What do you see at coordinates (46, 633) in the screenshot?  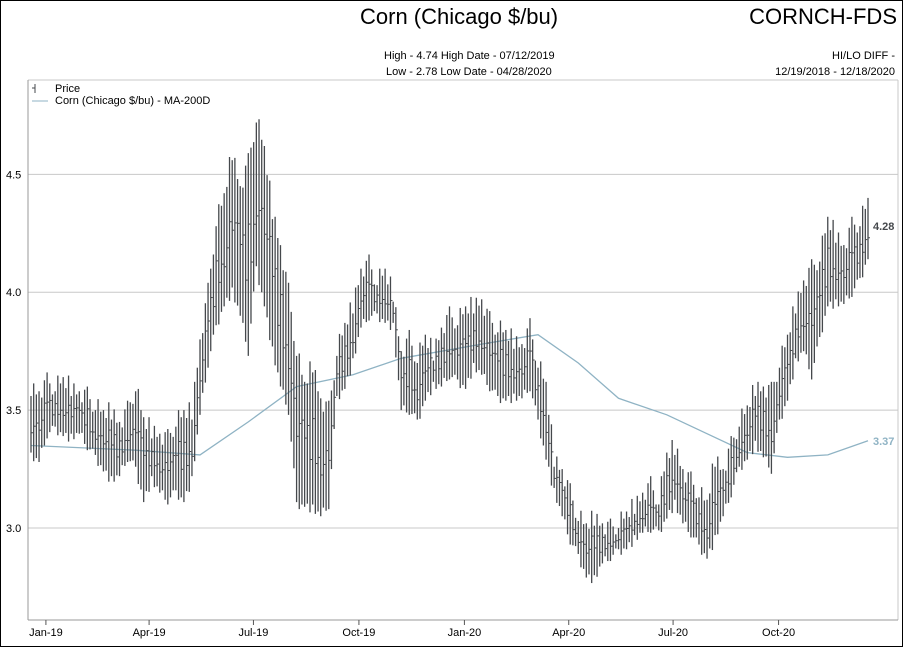 I see `x-tick-label: Jan-19` at bounding box center [46, 633].